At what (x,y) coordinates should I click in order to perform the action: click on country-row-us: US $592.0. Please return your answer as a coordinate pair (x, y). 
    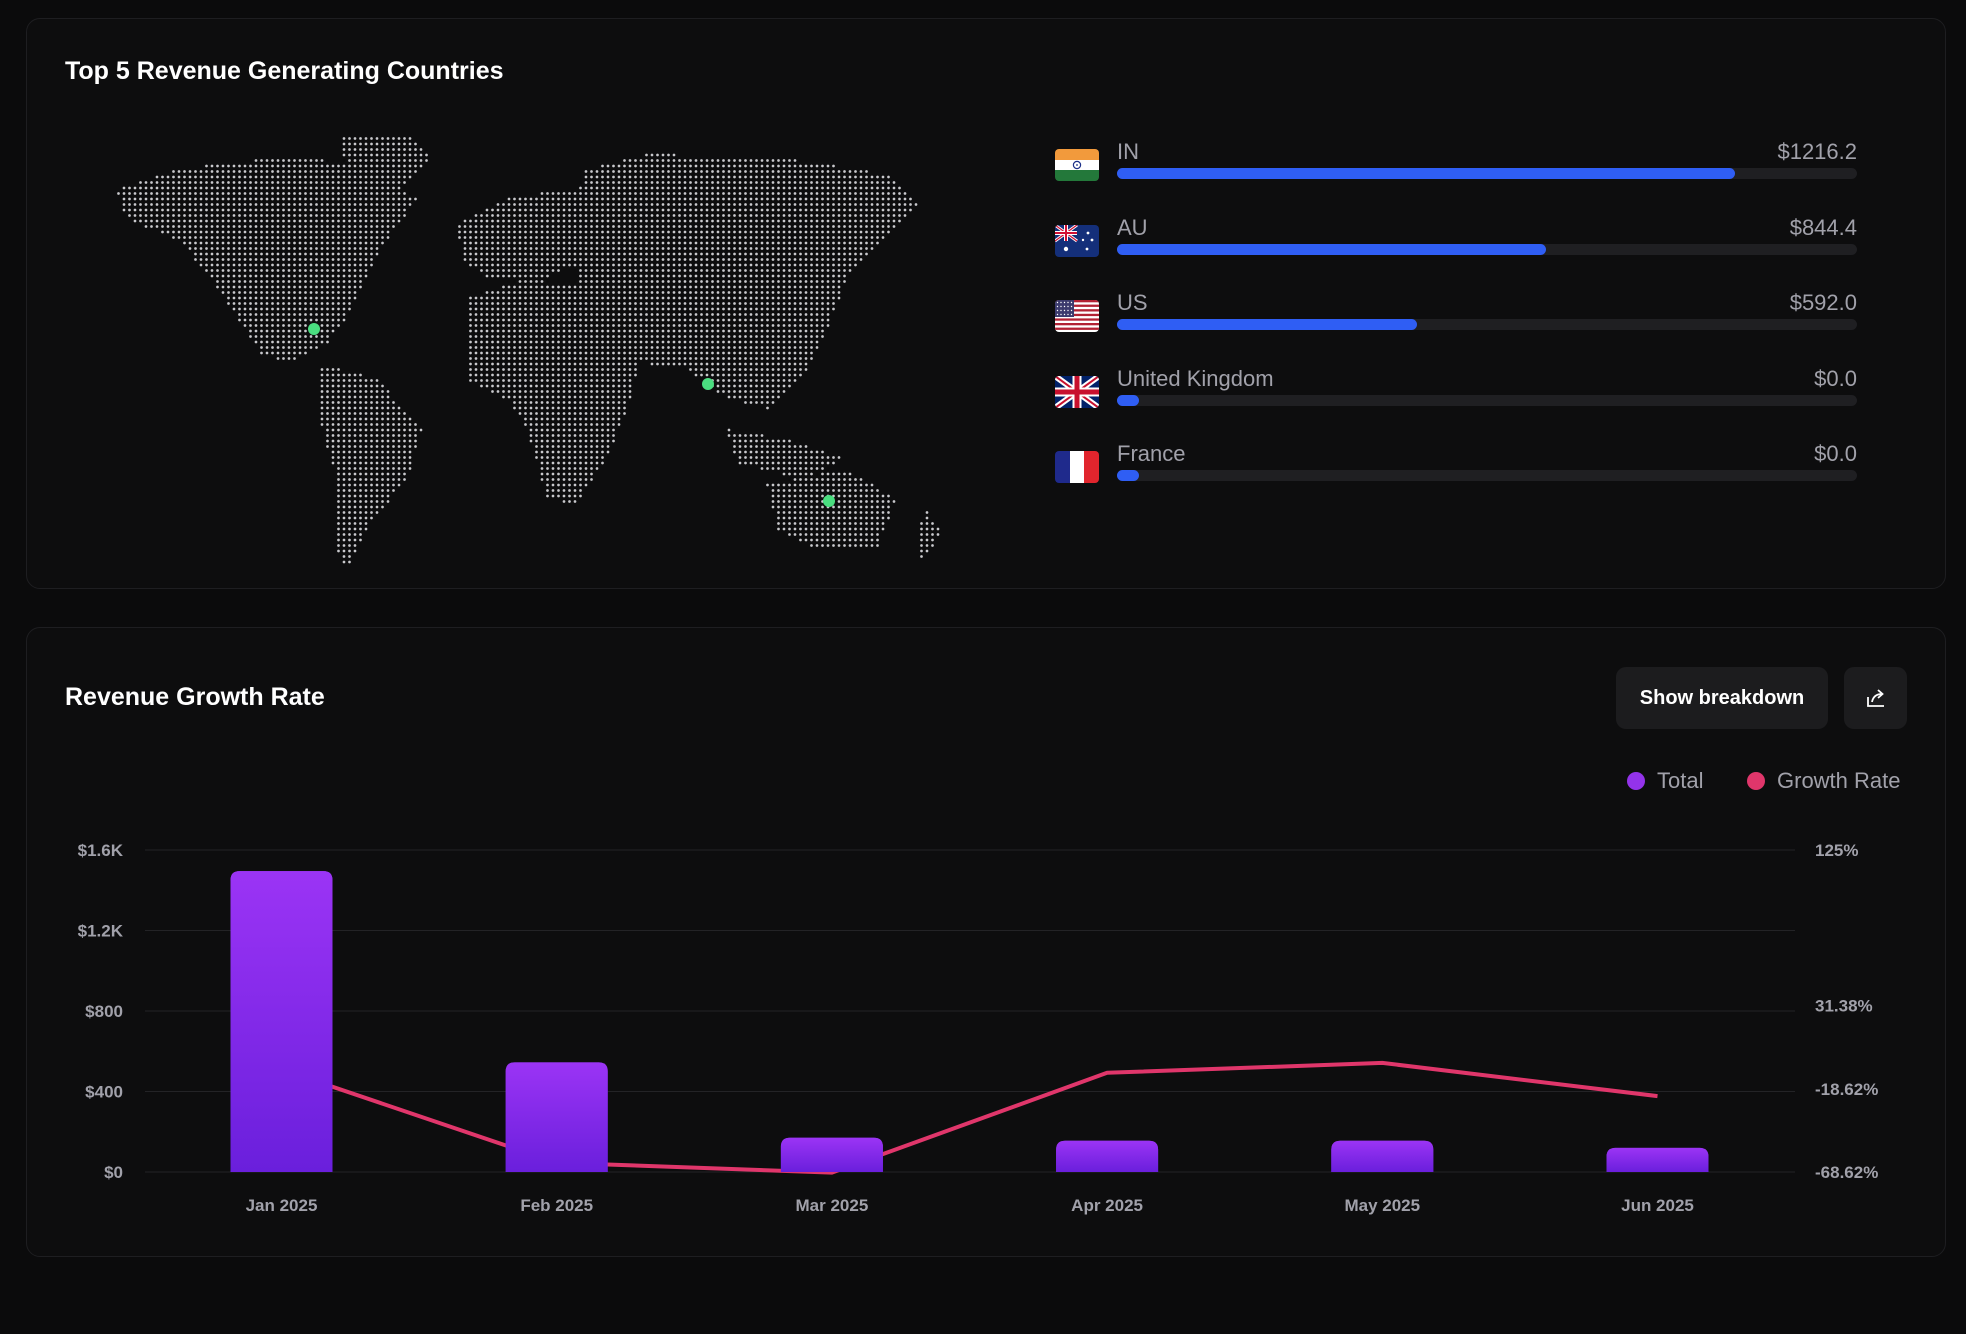
    Looking at the image, I should click on (1456, 320).